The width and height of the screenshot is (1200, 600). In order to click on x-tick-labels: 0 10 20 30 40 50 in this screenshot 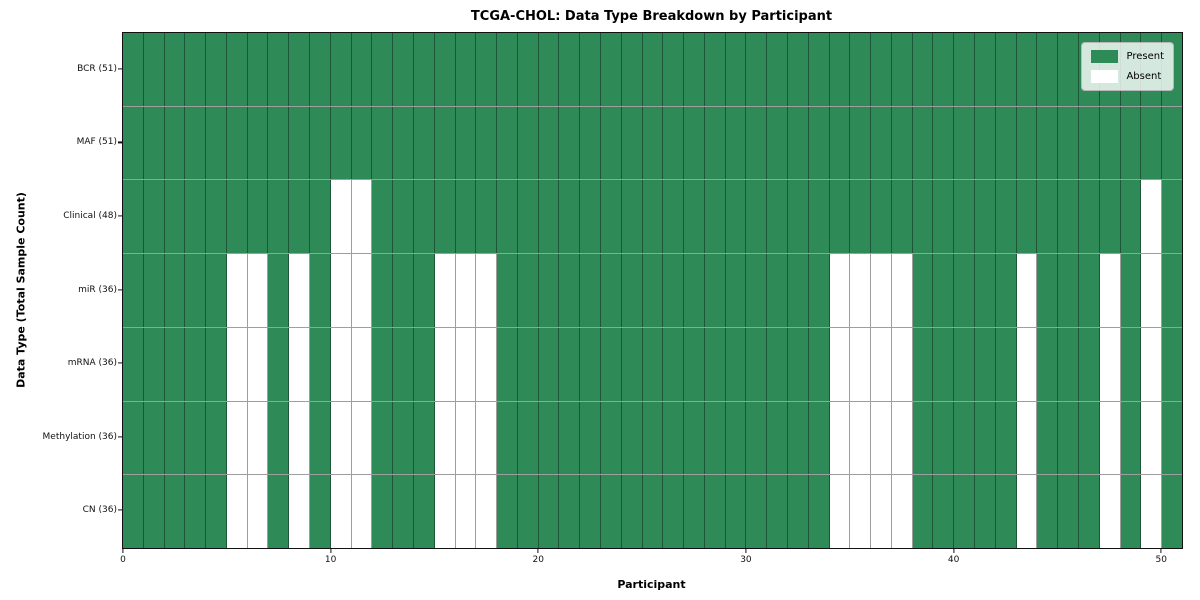, I will do `click(651, 560)`.